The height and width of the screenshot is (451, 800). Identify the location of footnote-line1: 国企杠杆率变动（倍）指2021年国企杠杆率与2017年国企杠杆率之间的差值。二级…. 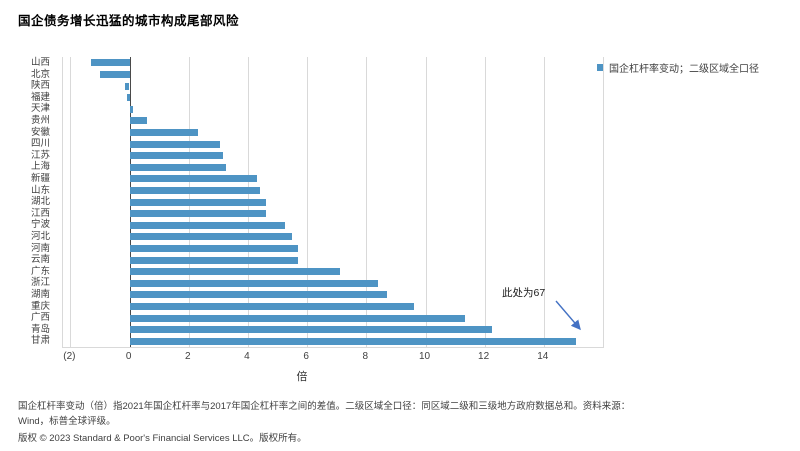
(324, 406).